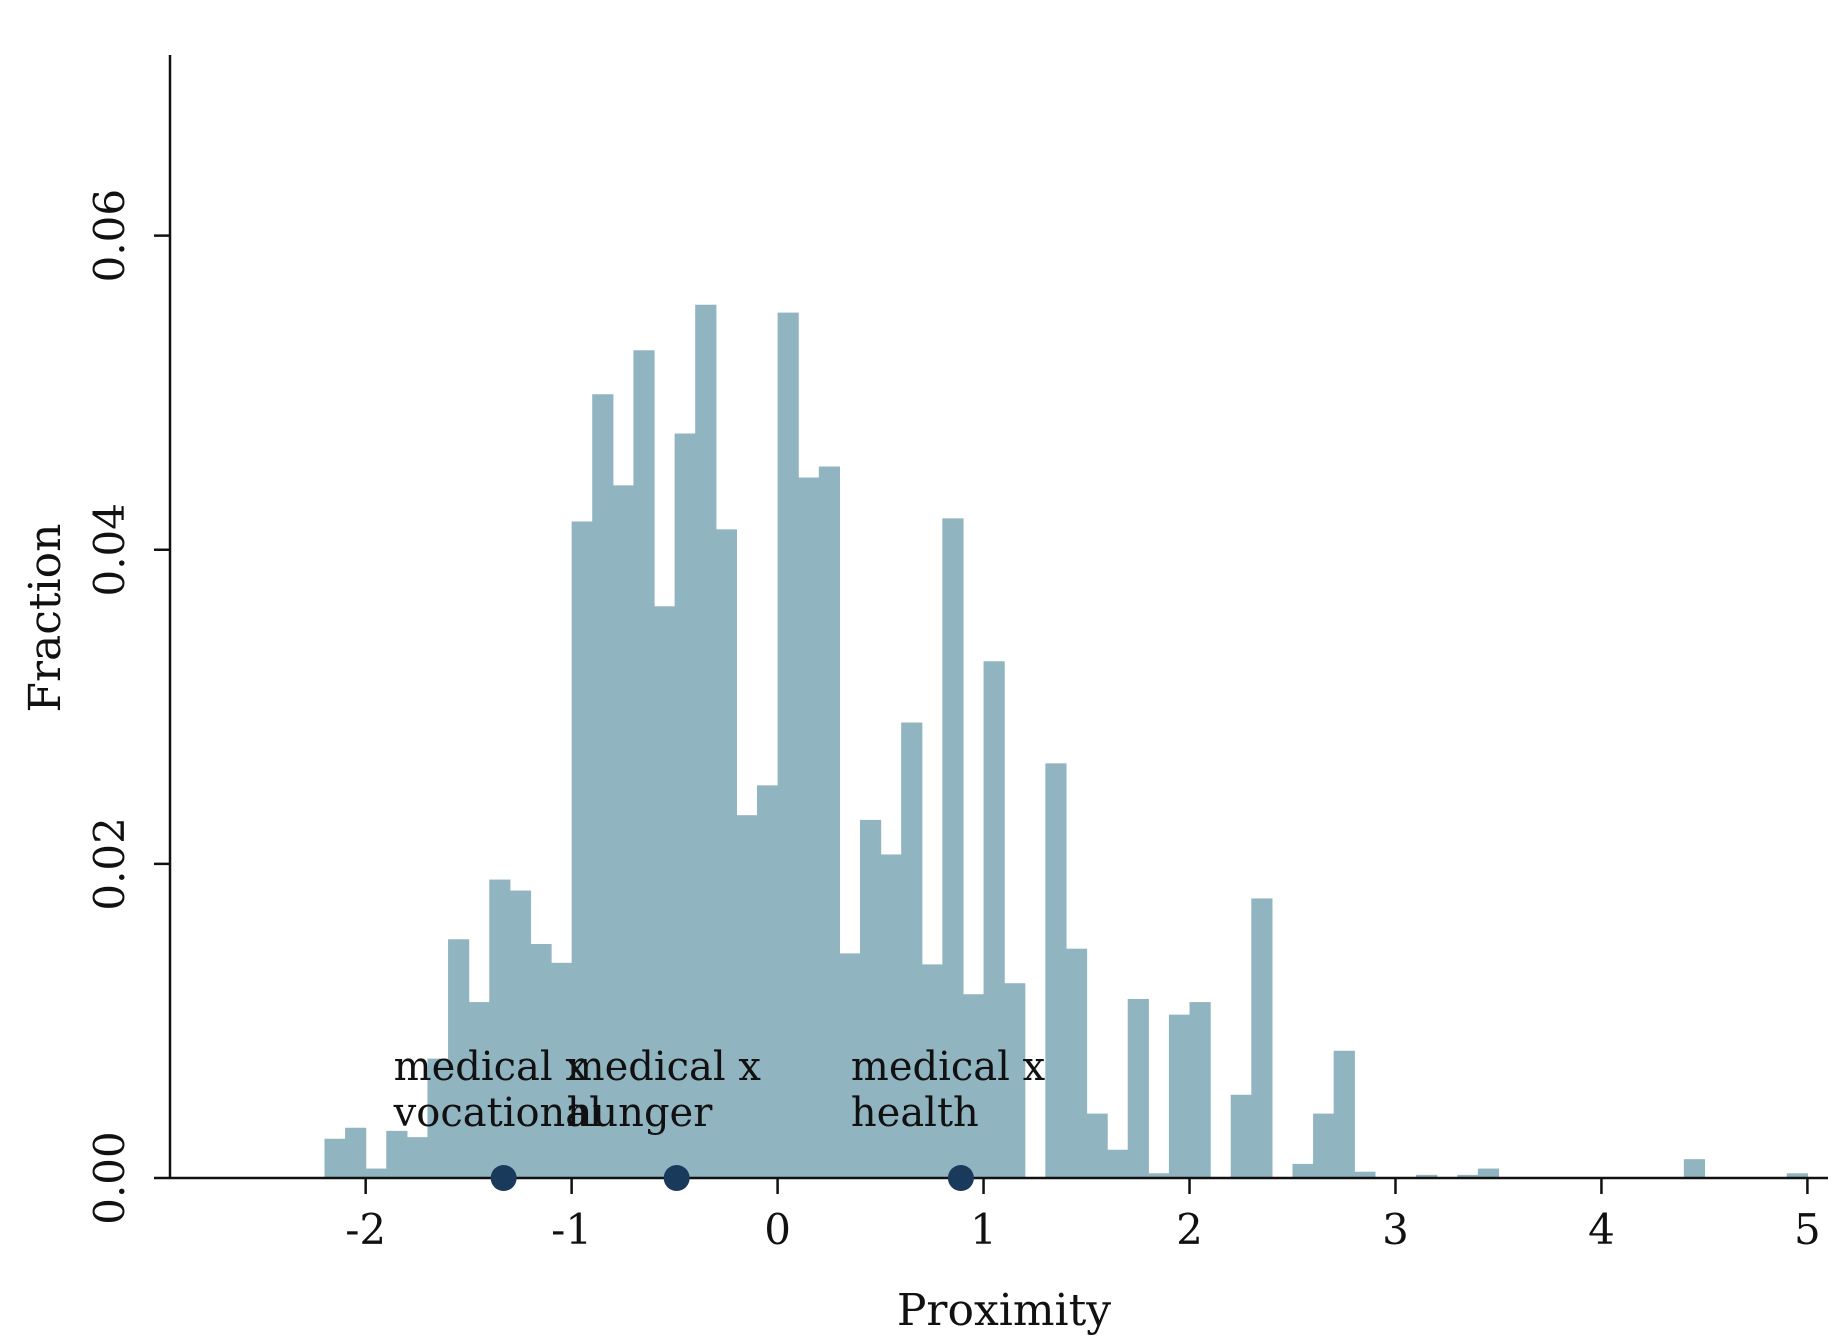  I want to click on x-tick-label: 4, so click(1601, 1229).